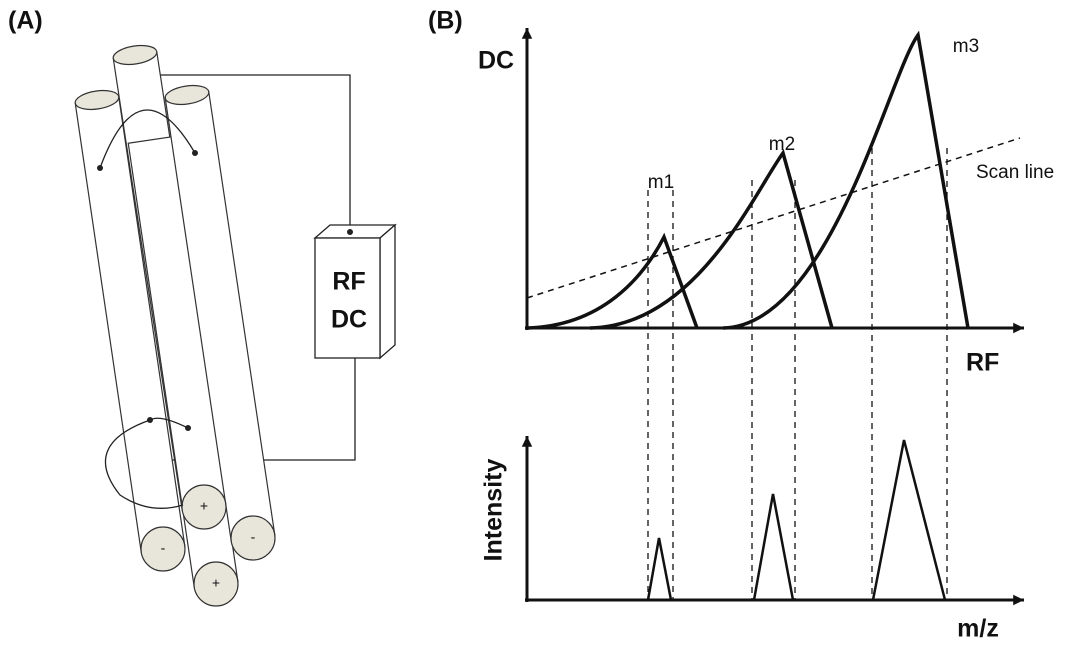 This screenshot has height=646, width=1083. I want to click on box-front, so click(347, 298).